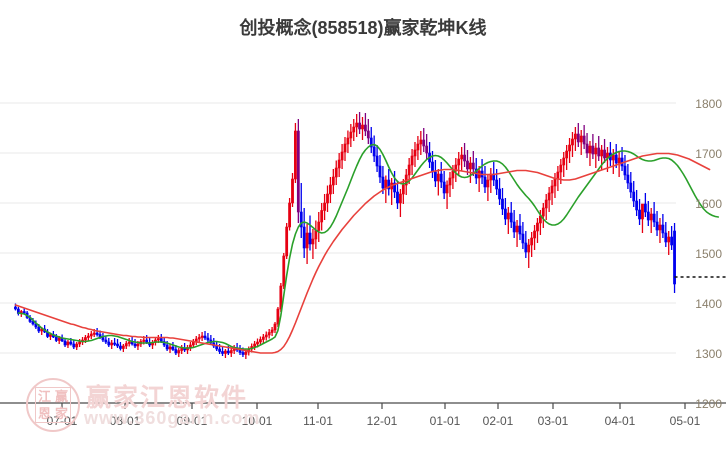 Image resolution: width=726 pixels, height=450 pixels. I want to click on x-tick-label: 05-01, so click(685, 421).